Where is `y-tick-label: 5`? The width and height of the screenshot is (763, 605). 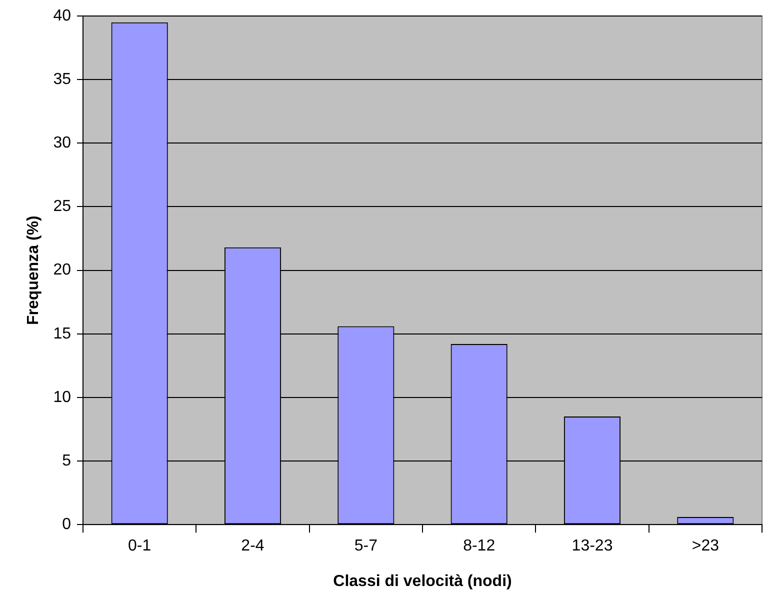 y-tick-label: 5 is located at coordinates (67, 461).